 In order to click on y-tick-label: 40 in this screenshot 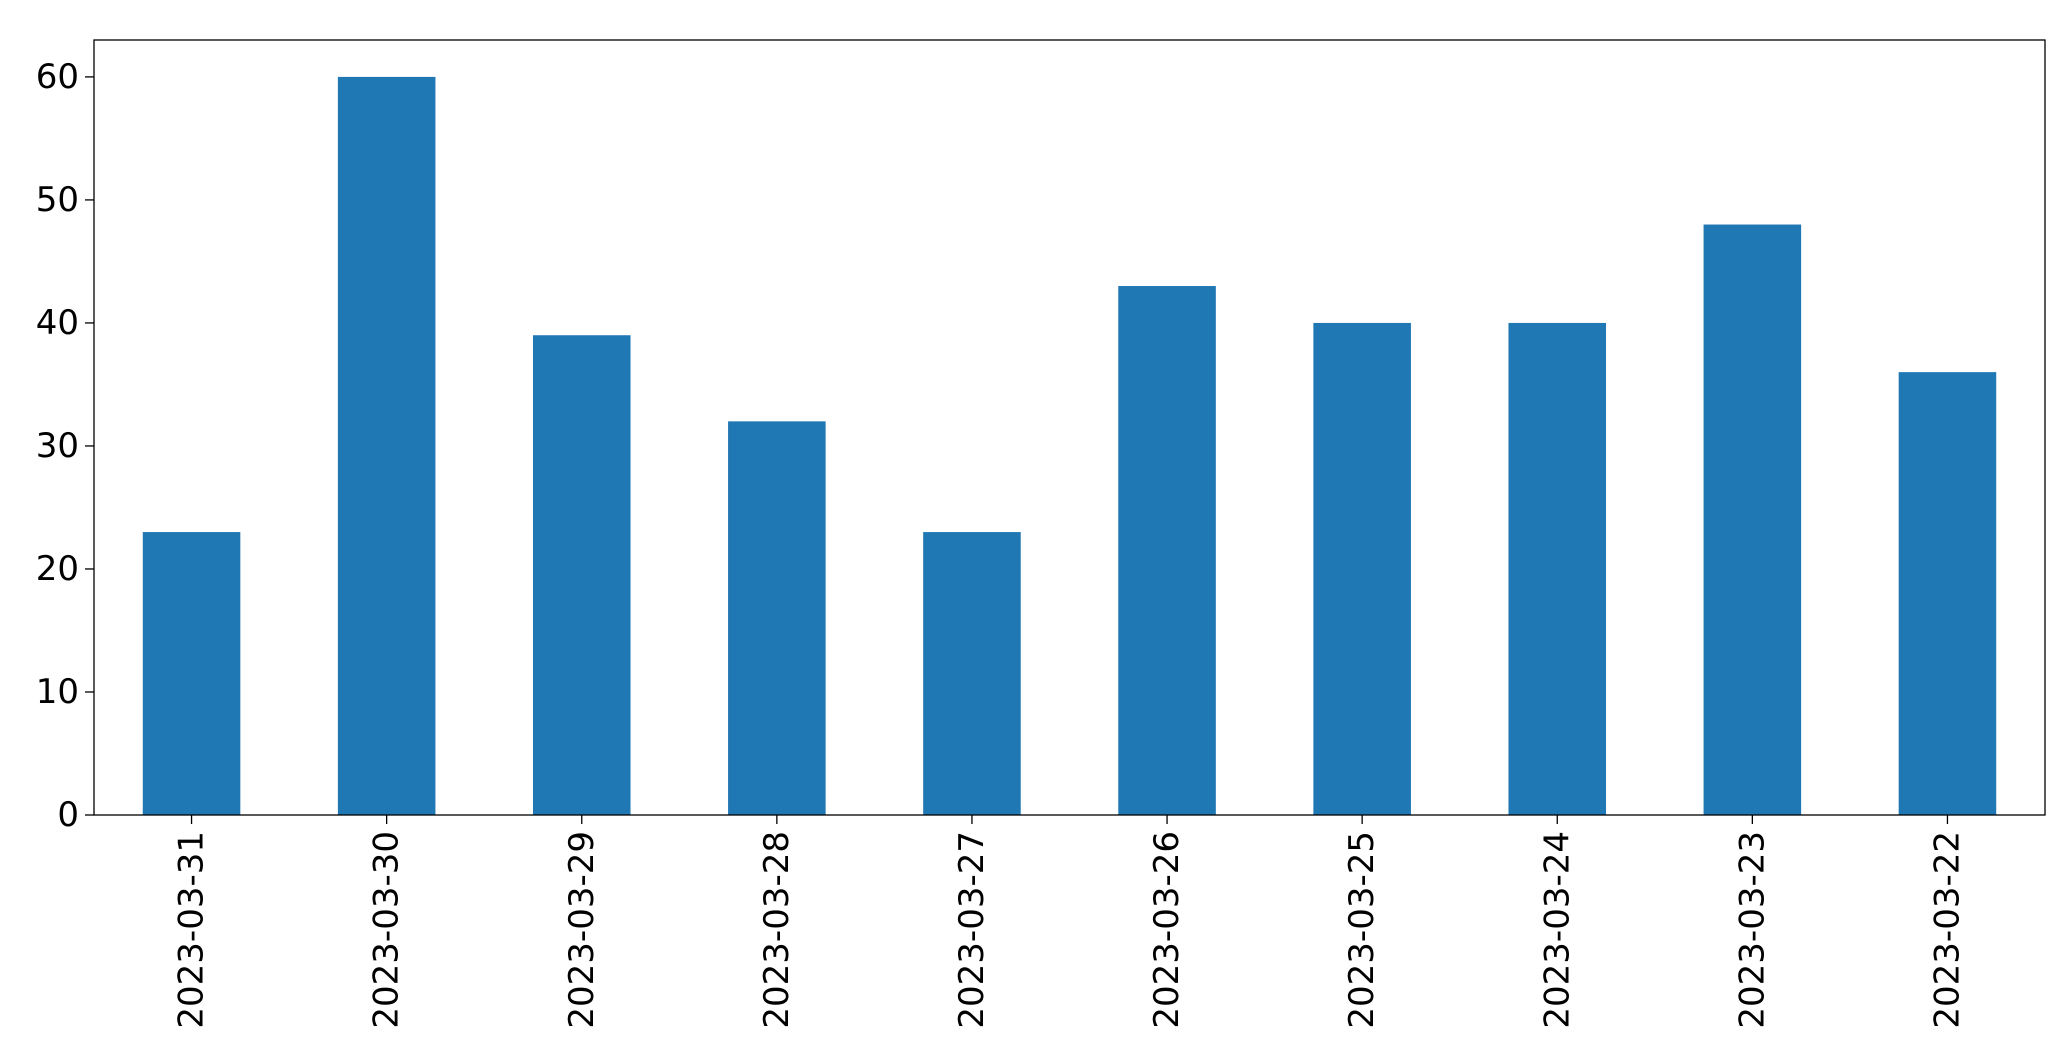, I will do `click(57, 323)`.